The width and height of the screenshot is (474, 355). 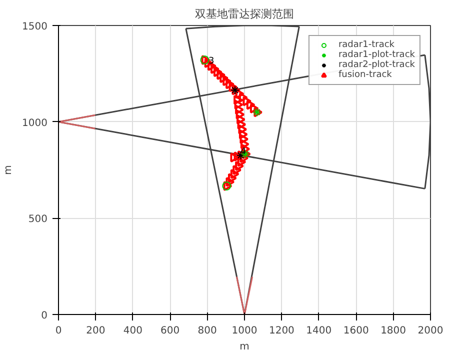 What do you see at coordinates (245, 347) in the screenshot?
I see `x-axis-title: m` at bounding box center [245, 347].